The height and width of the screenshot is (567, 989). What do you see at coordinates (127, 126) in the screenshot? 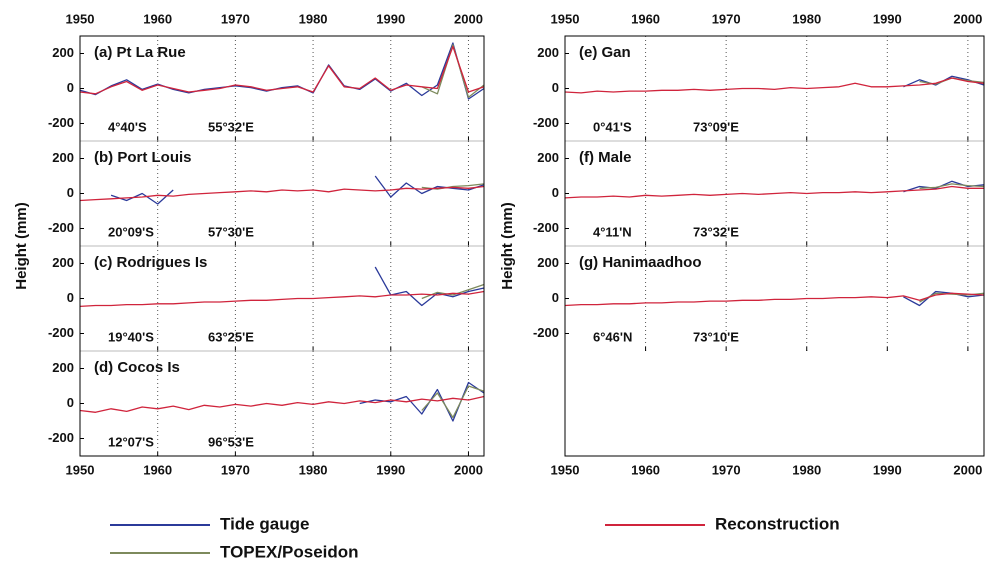
I see `latitude: 4°40'S` at bounding box center [127, 126].